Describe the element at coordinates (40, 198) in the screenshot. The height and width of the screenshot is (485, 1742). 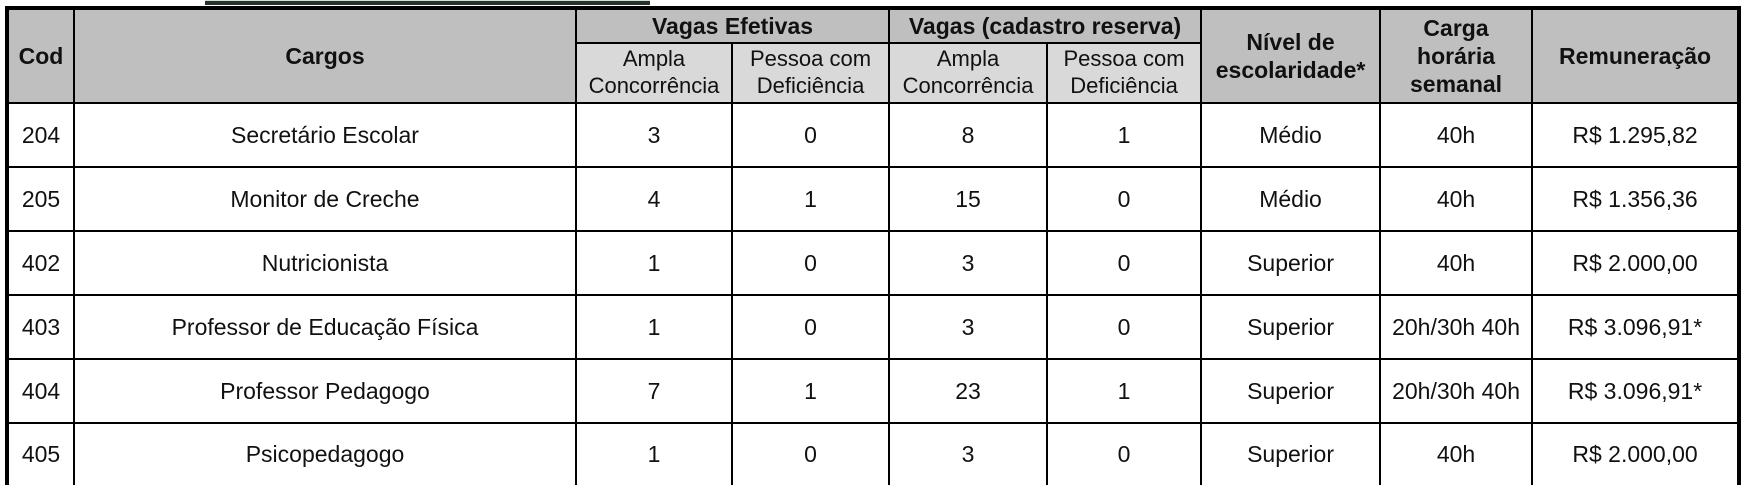
I see `cell-cod: 205` at that location.